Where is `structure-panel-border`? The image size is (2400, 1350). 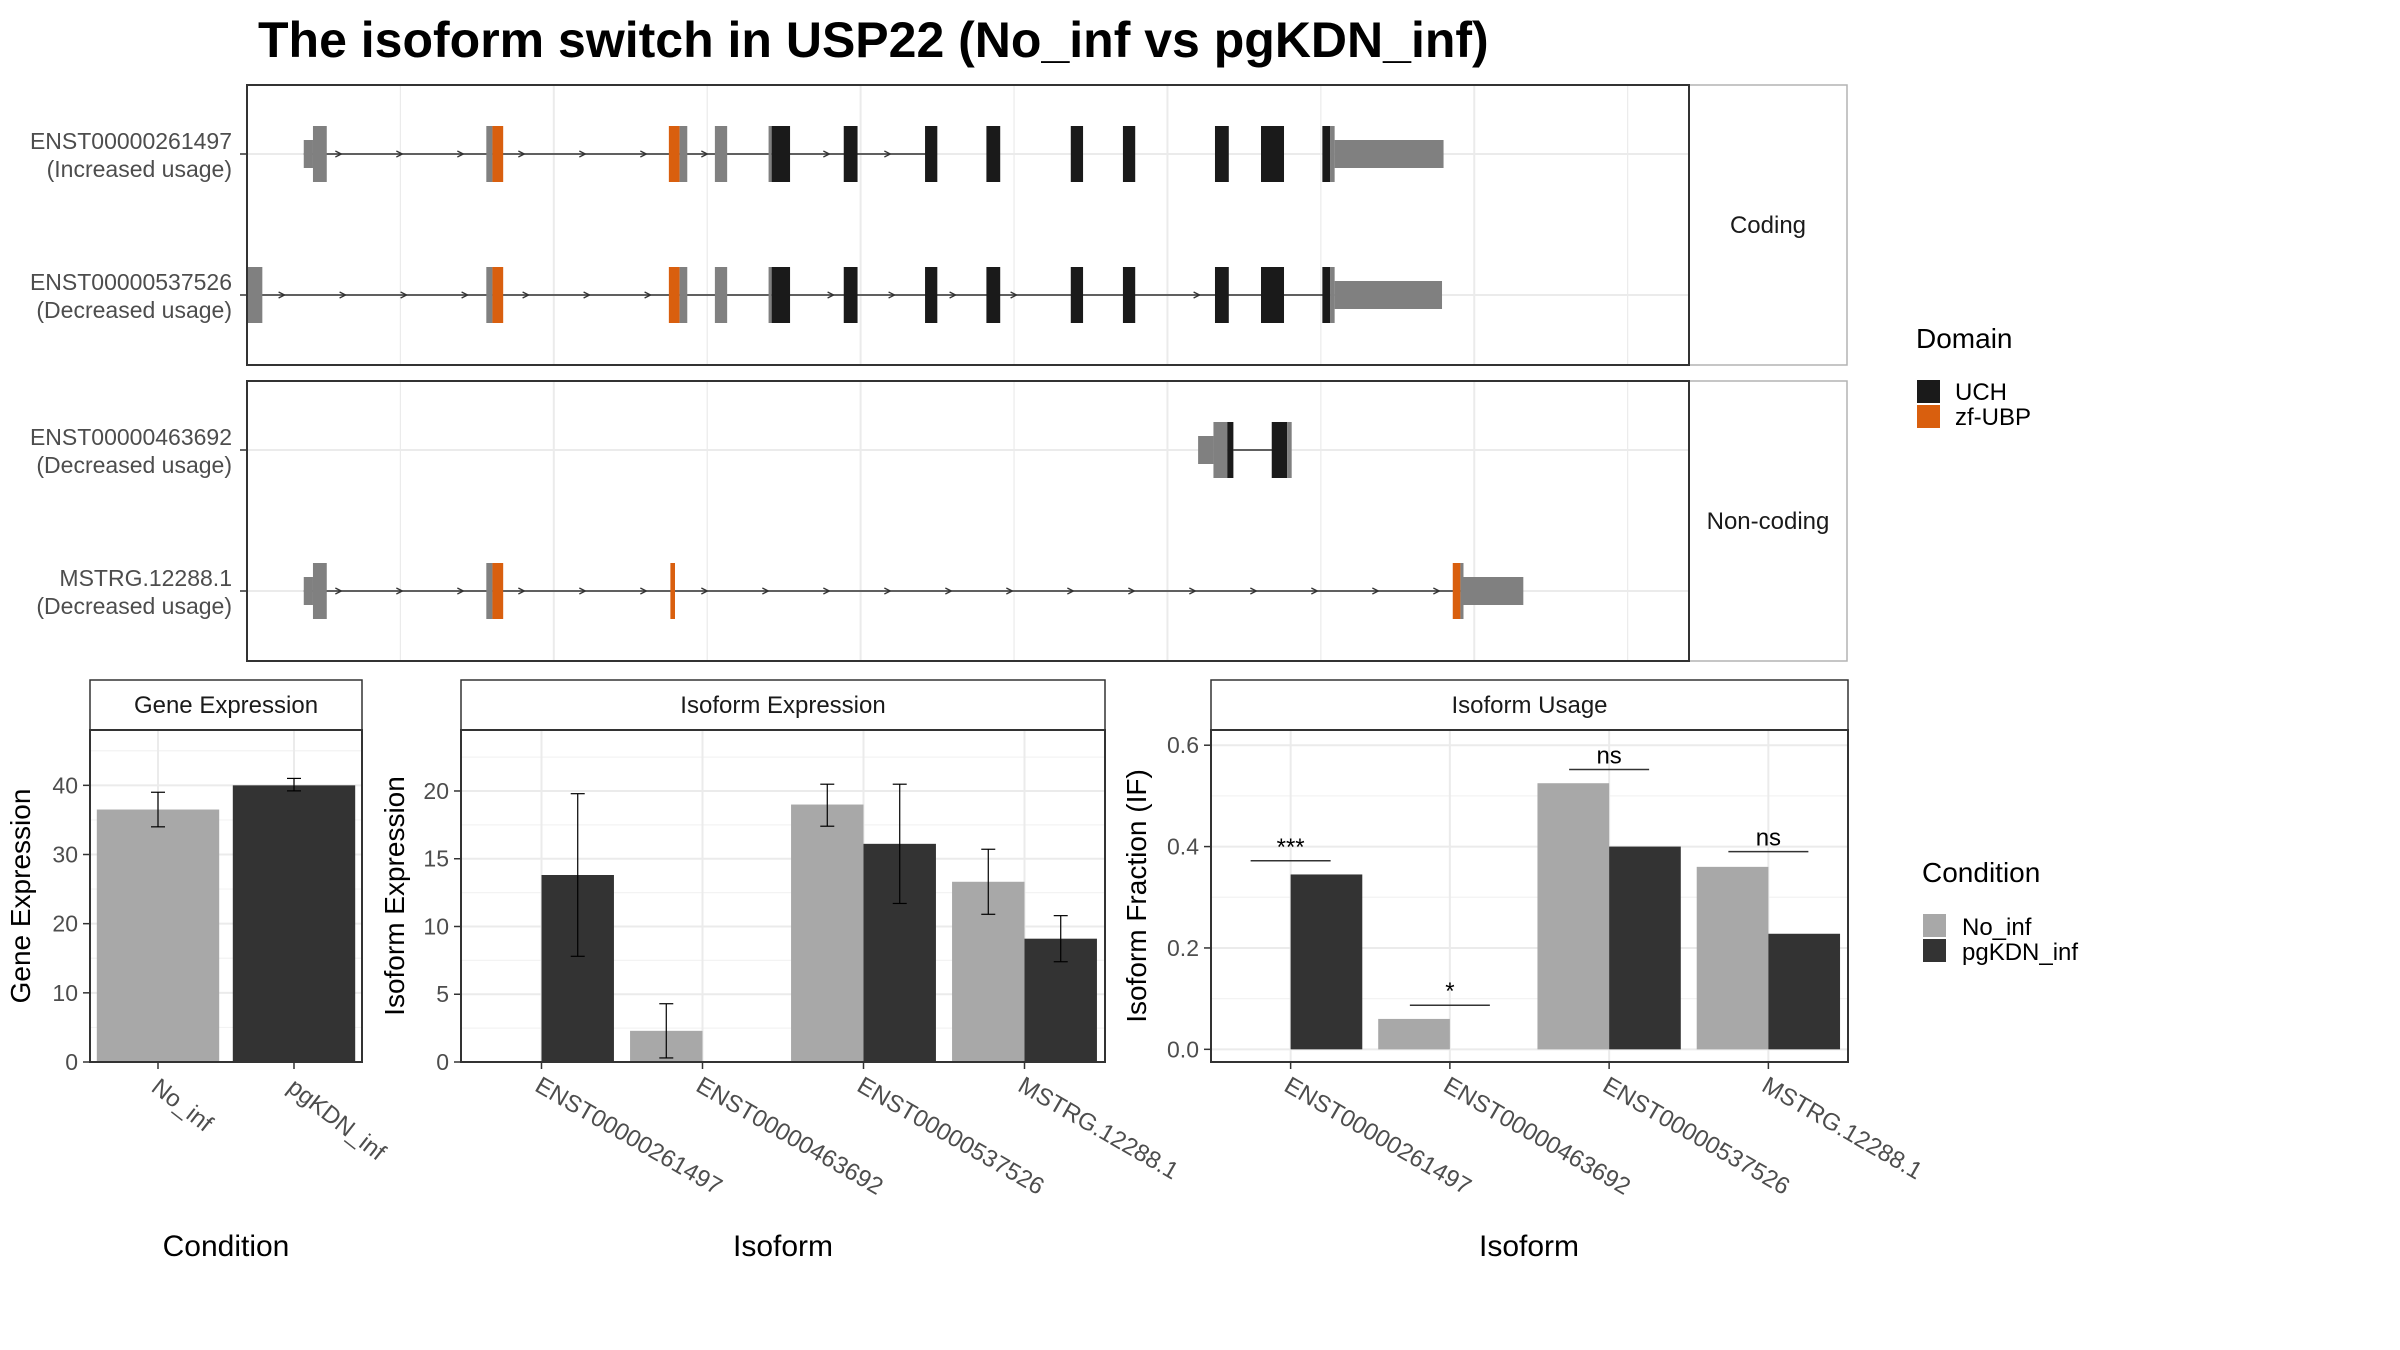 structure-panel-border is located at coordinates (968, 225).